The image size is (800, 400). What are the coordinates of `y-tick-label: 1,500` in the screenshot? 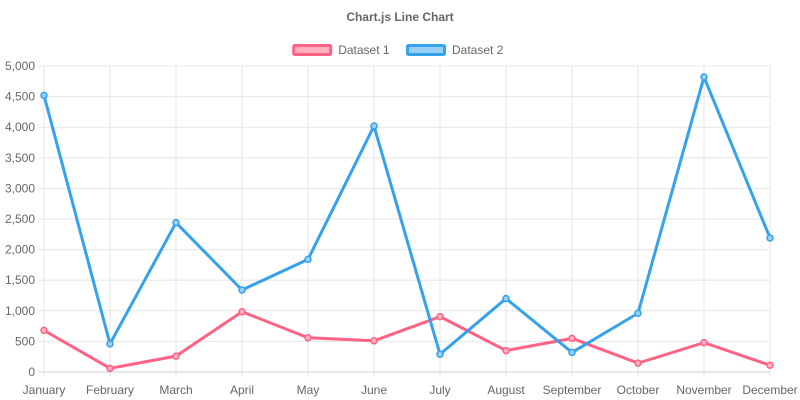 It's located at (20, 280).